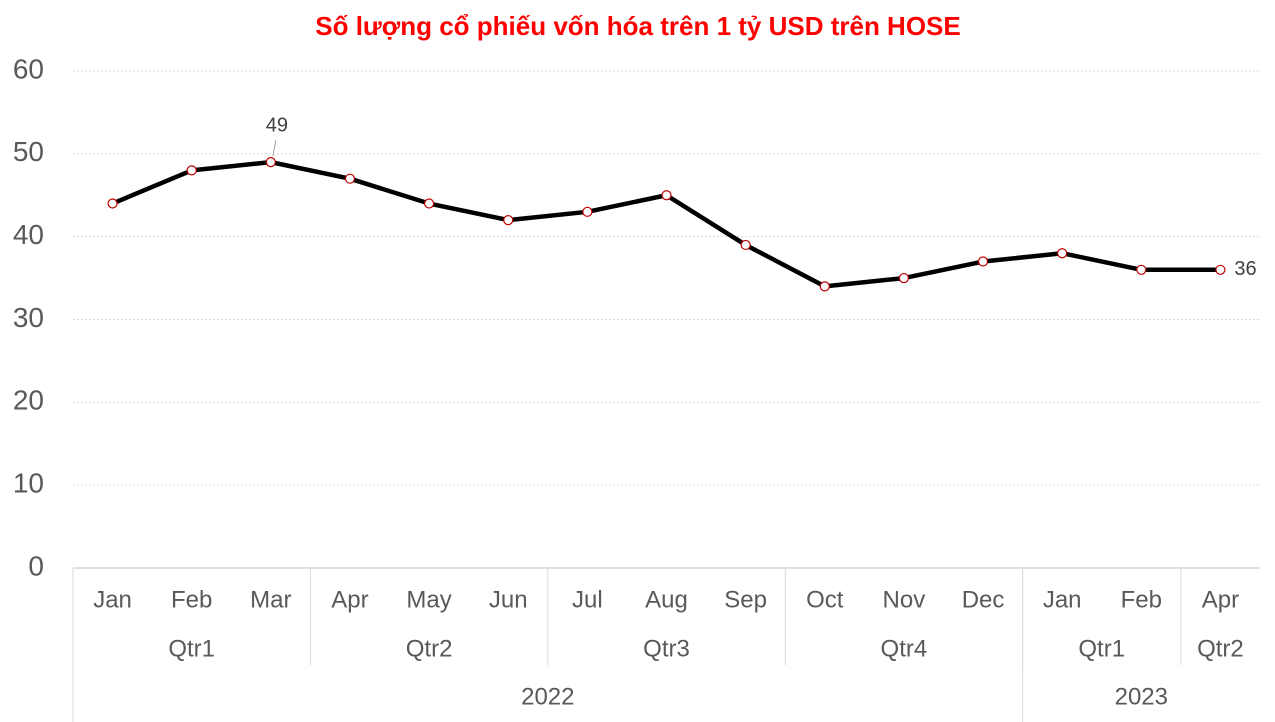  I want to click on data-label: 49, so click(277, 125).